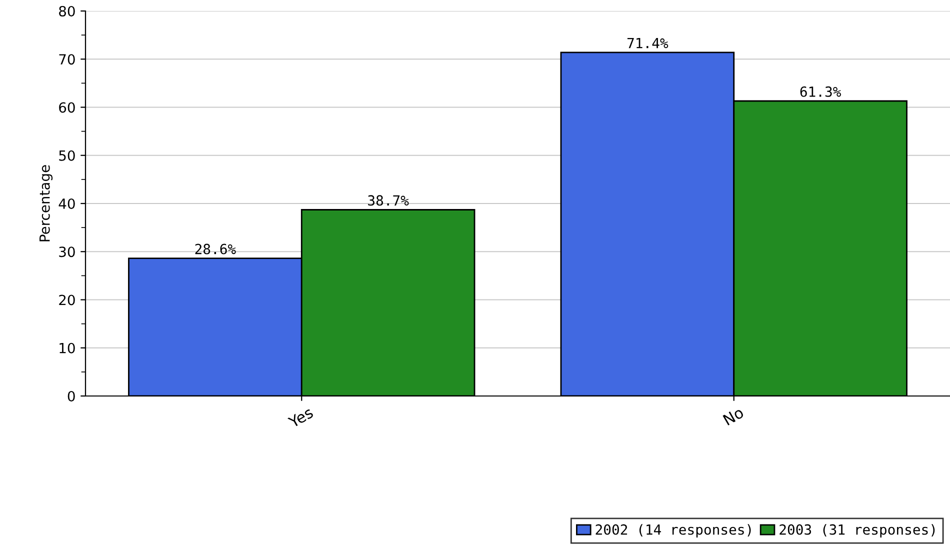 The image size is (950, 550). What do you see at coordinates (67, 107) in the screenshot?
I see `y-tick-label: 60` at bounding box center [67, 107].